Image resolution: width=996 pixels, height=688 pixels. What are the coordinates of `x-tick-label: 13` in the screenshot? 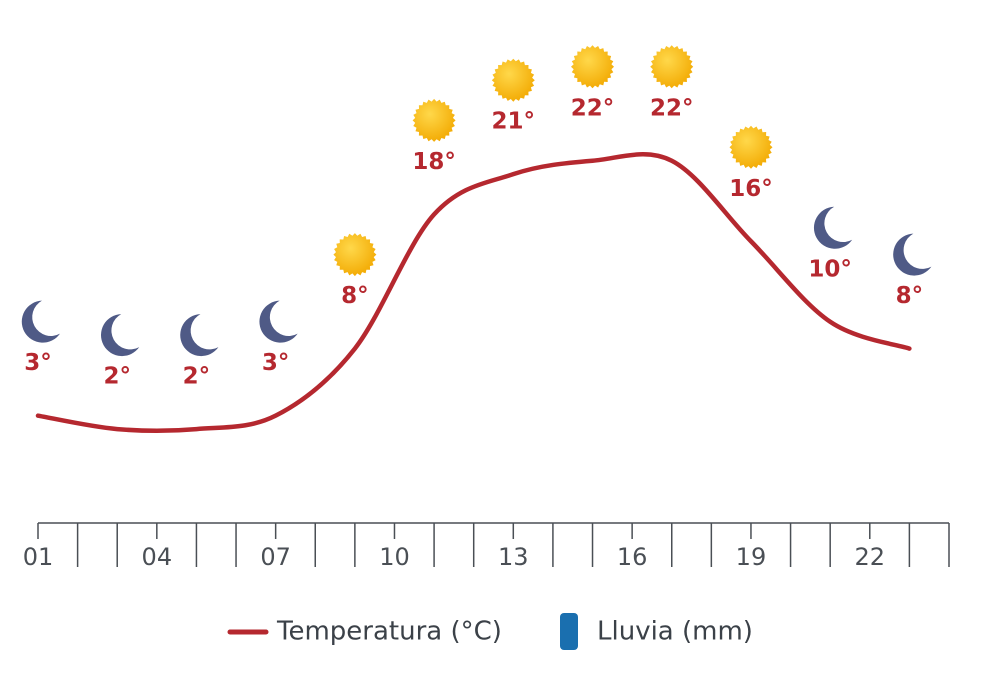 It's located at (513, 557).